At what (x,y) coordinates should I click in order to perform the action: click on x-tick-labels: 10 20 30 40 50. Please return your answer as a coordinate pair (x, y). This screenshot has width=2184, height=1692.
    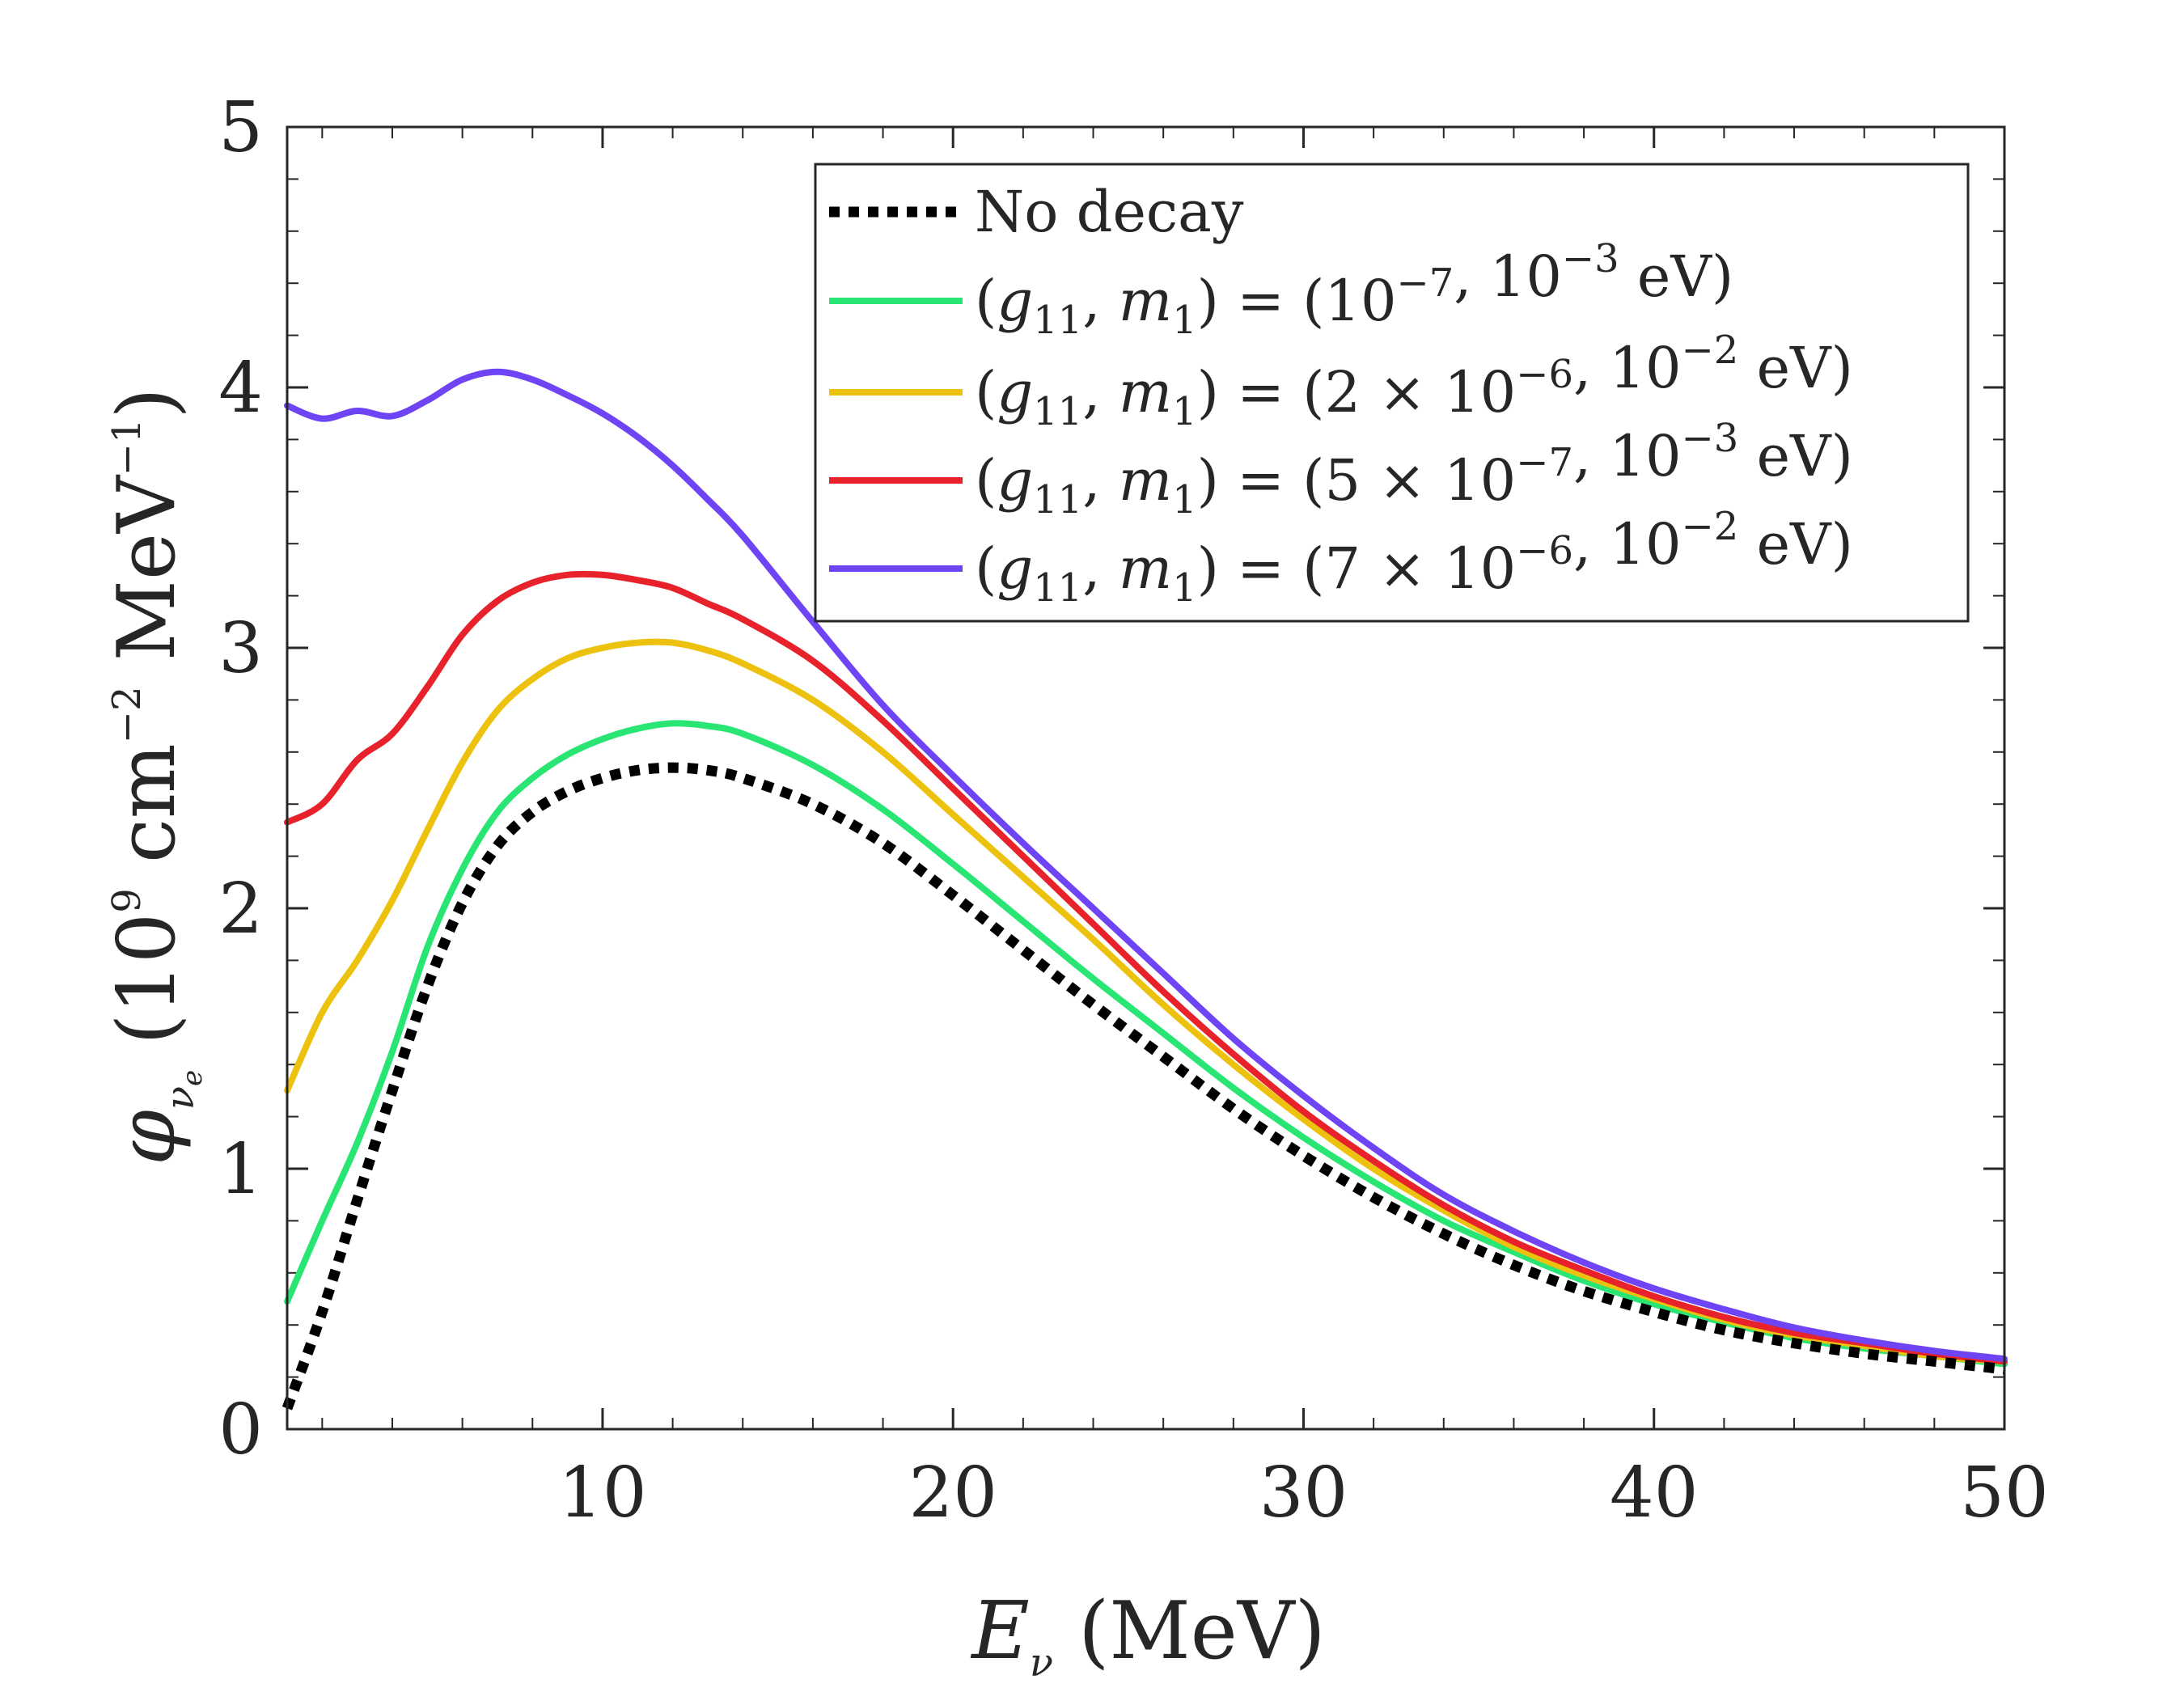
    Looking at the image, I should click on (1303, 1493).